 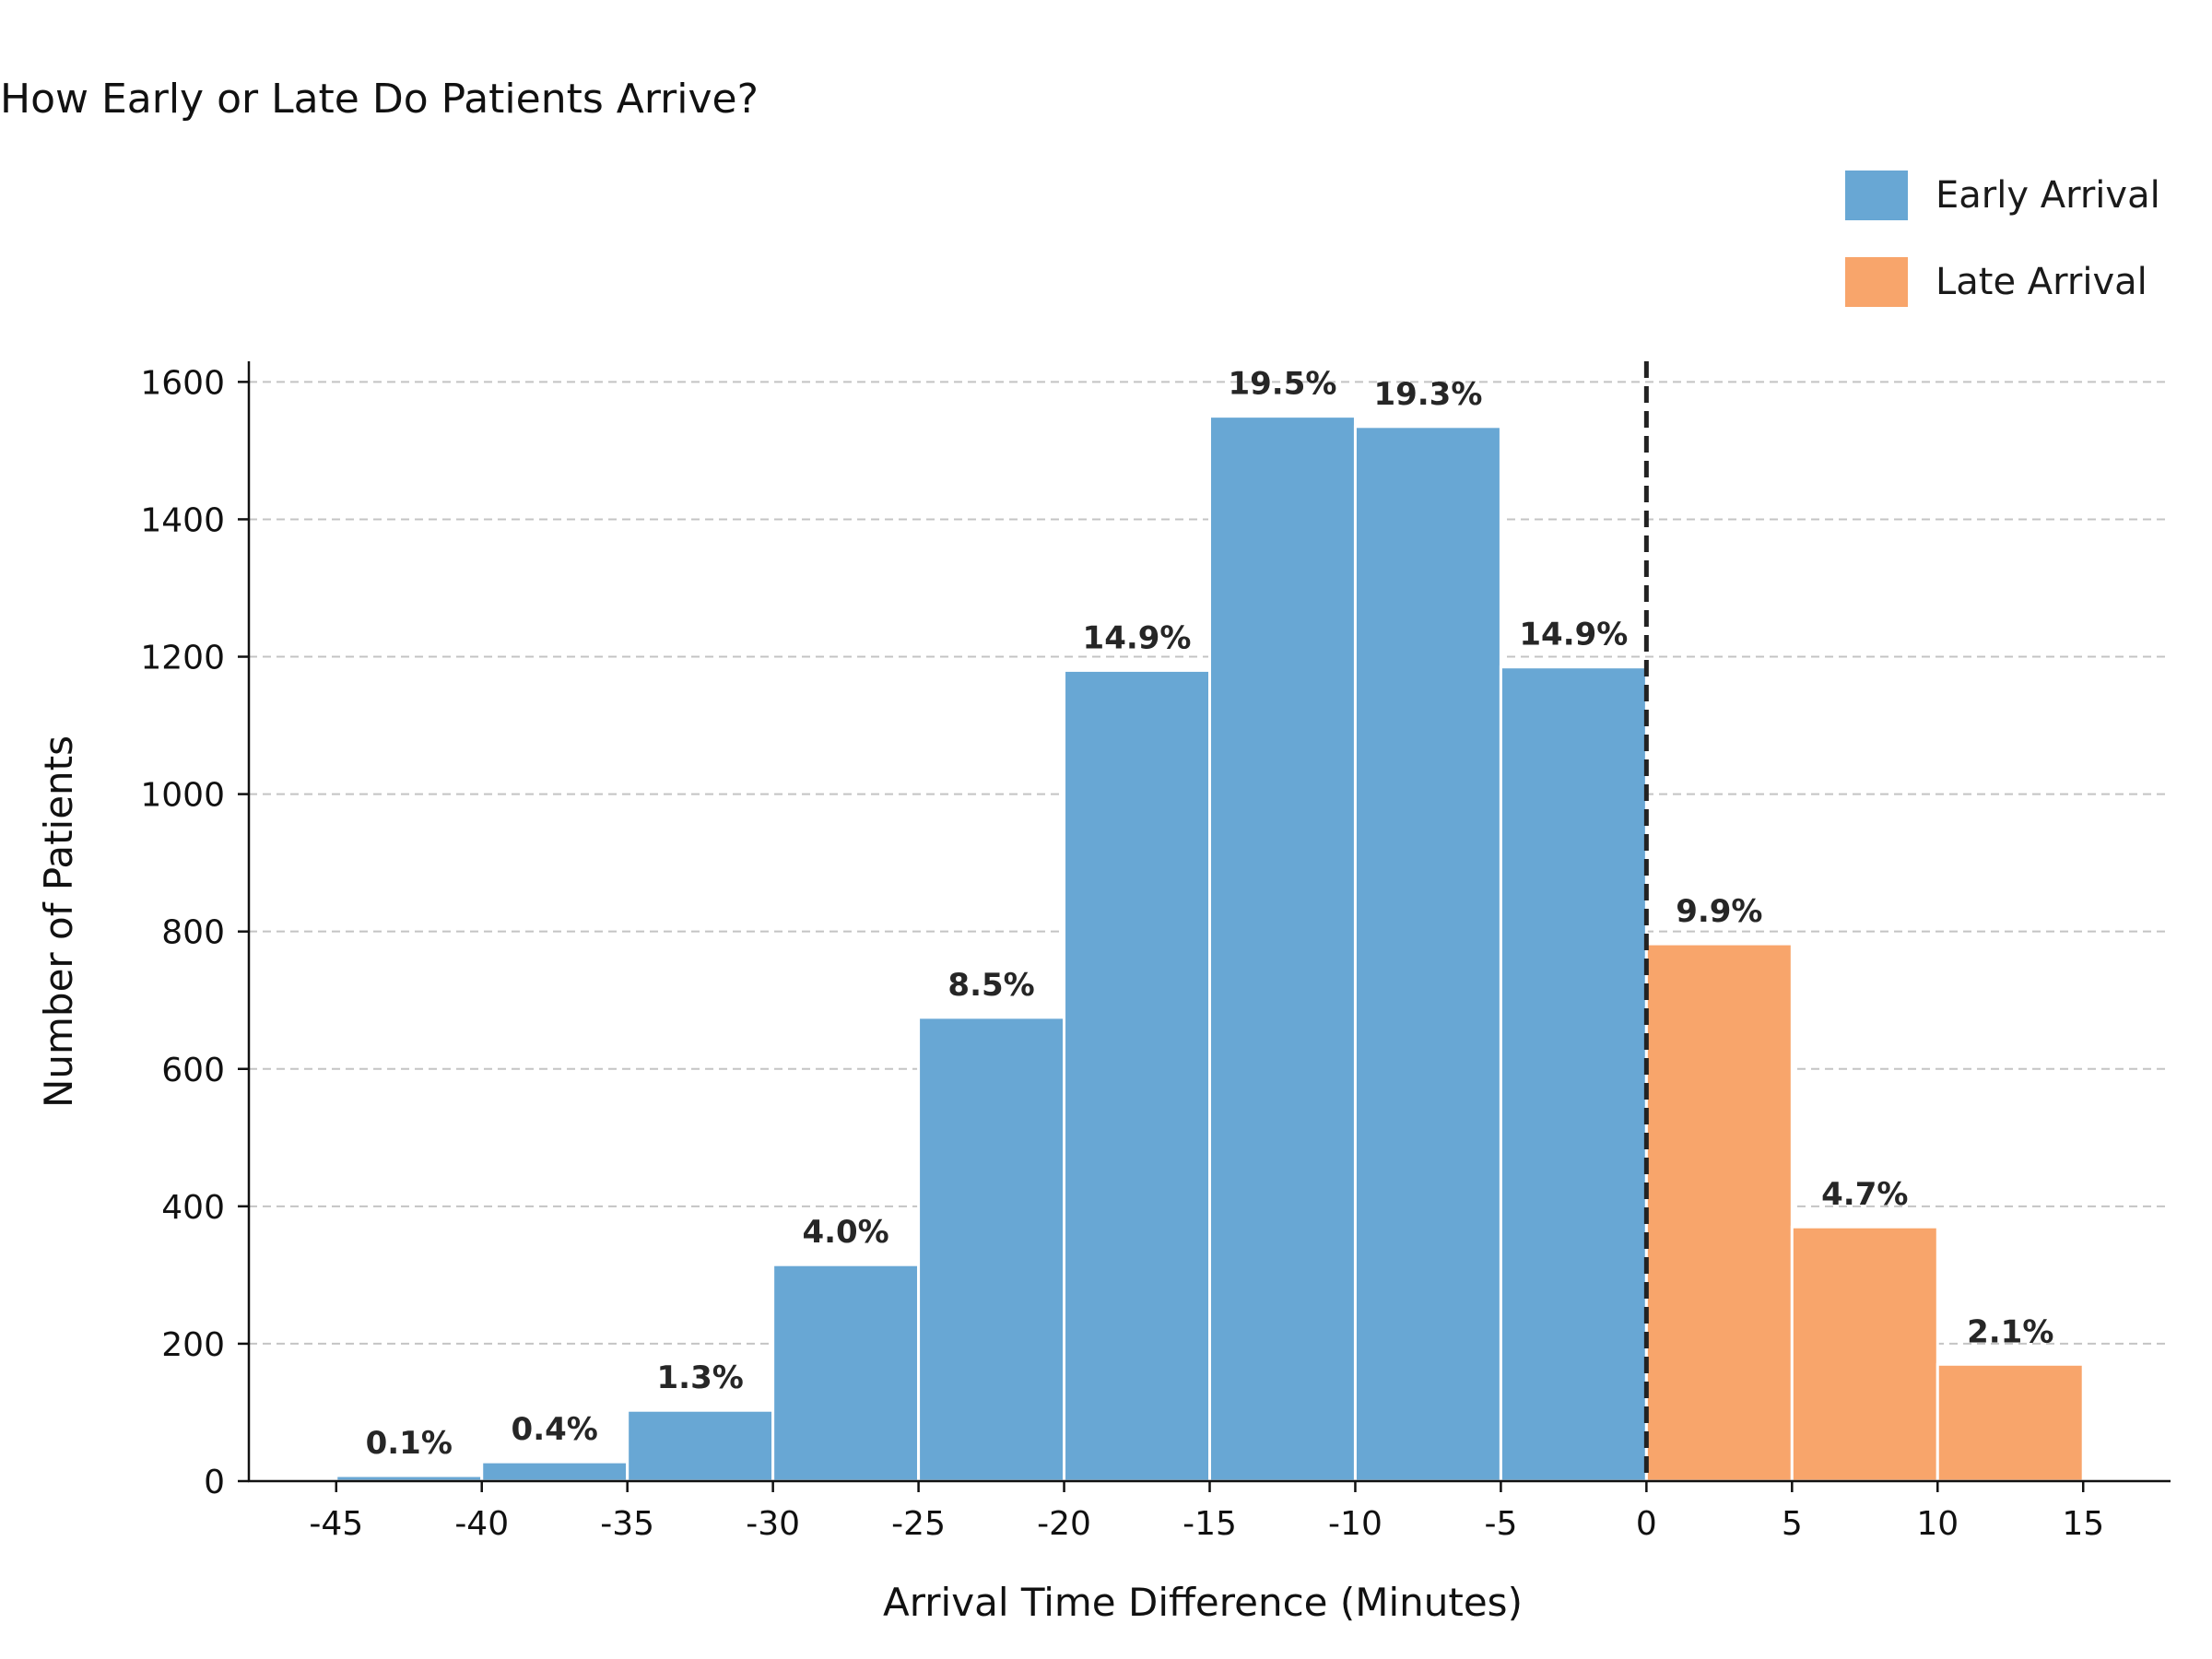 I want to click on data-label-early-0: 0.1%, so click(x=409, y=1443).